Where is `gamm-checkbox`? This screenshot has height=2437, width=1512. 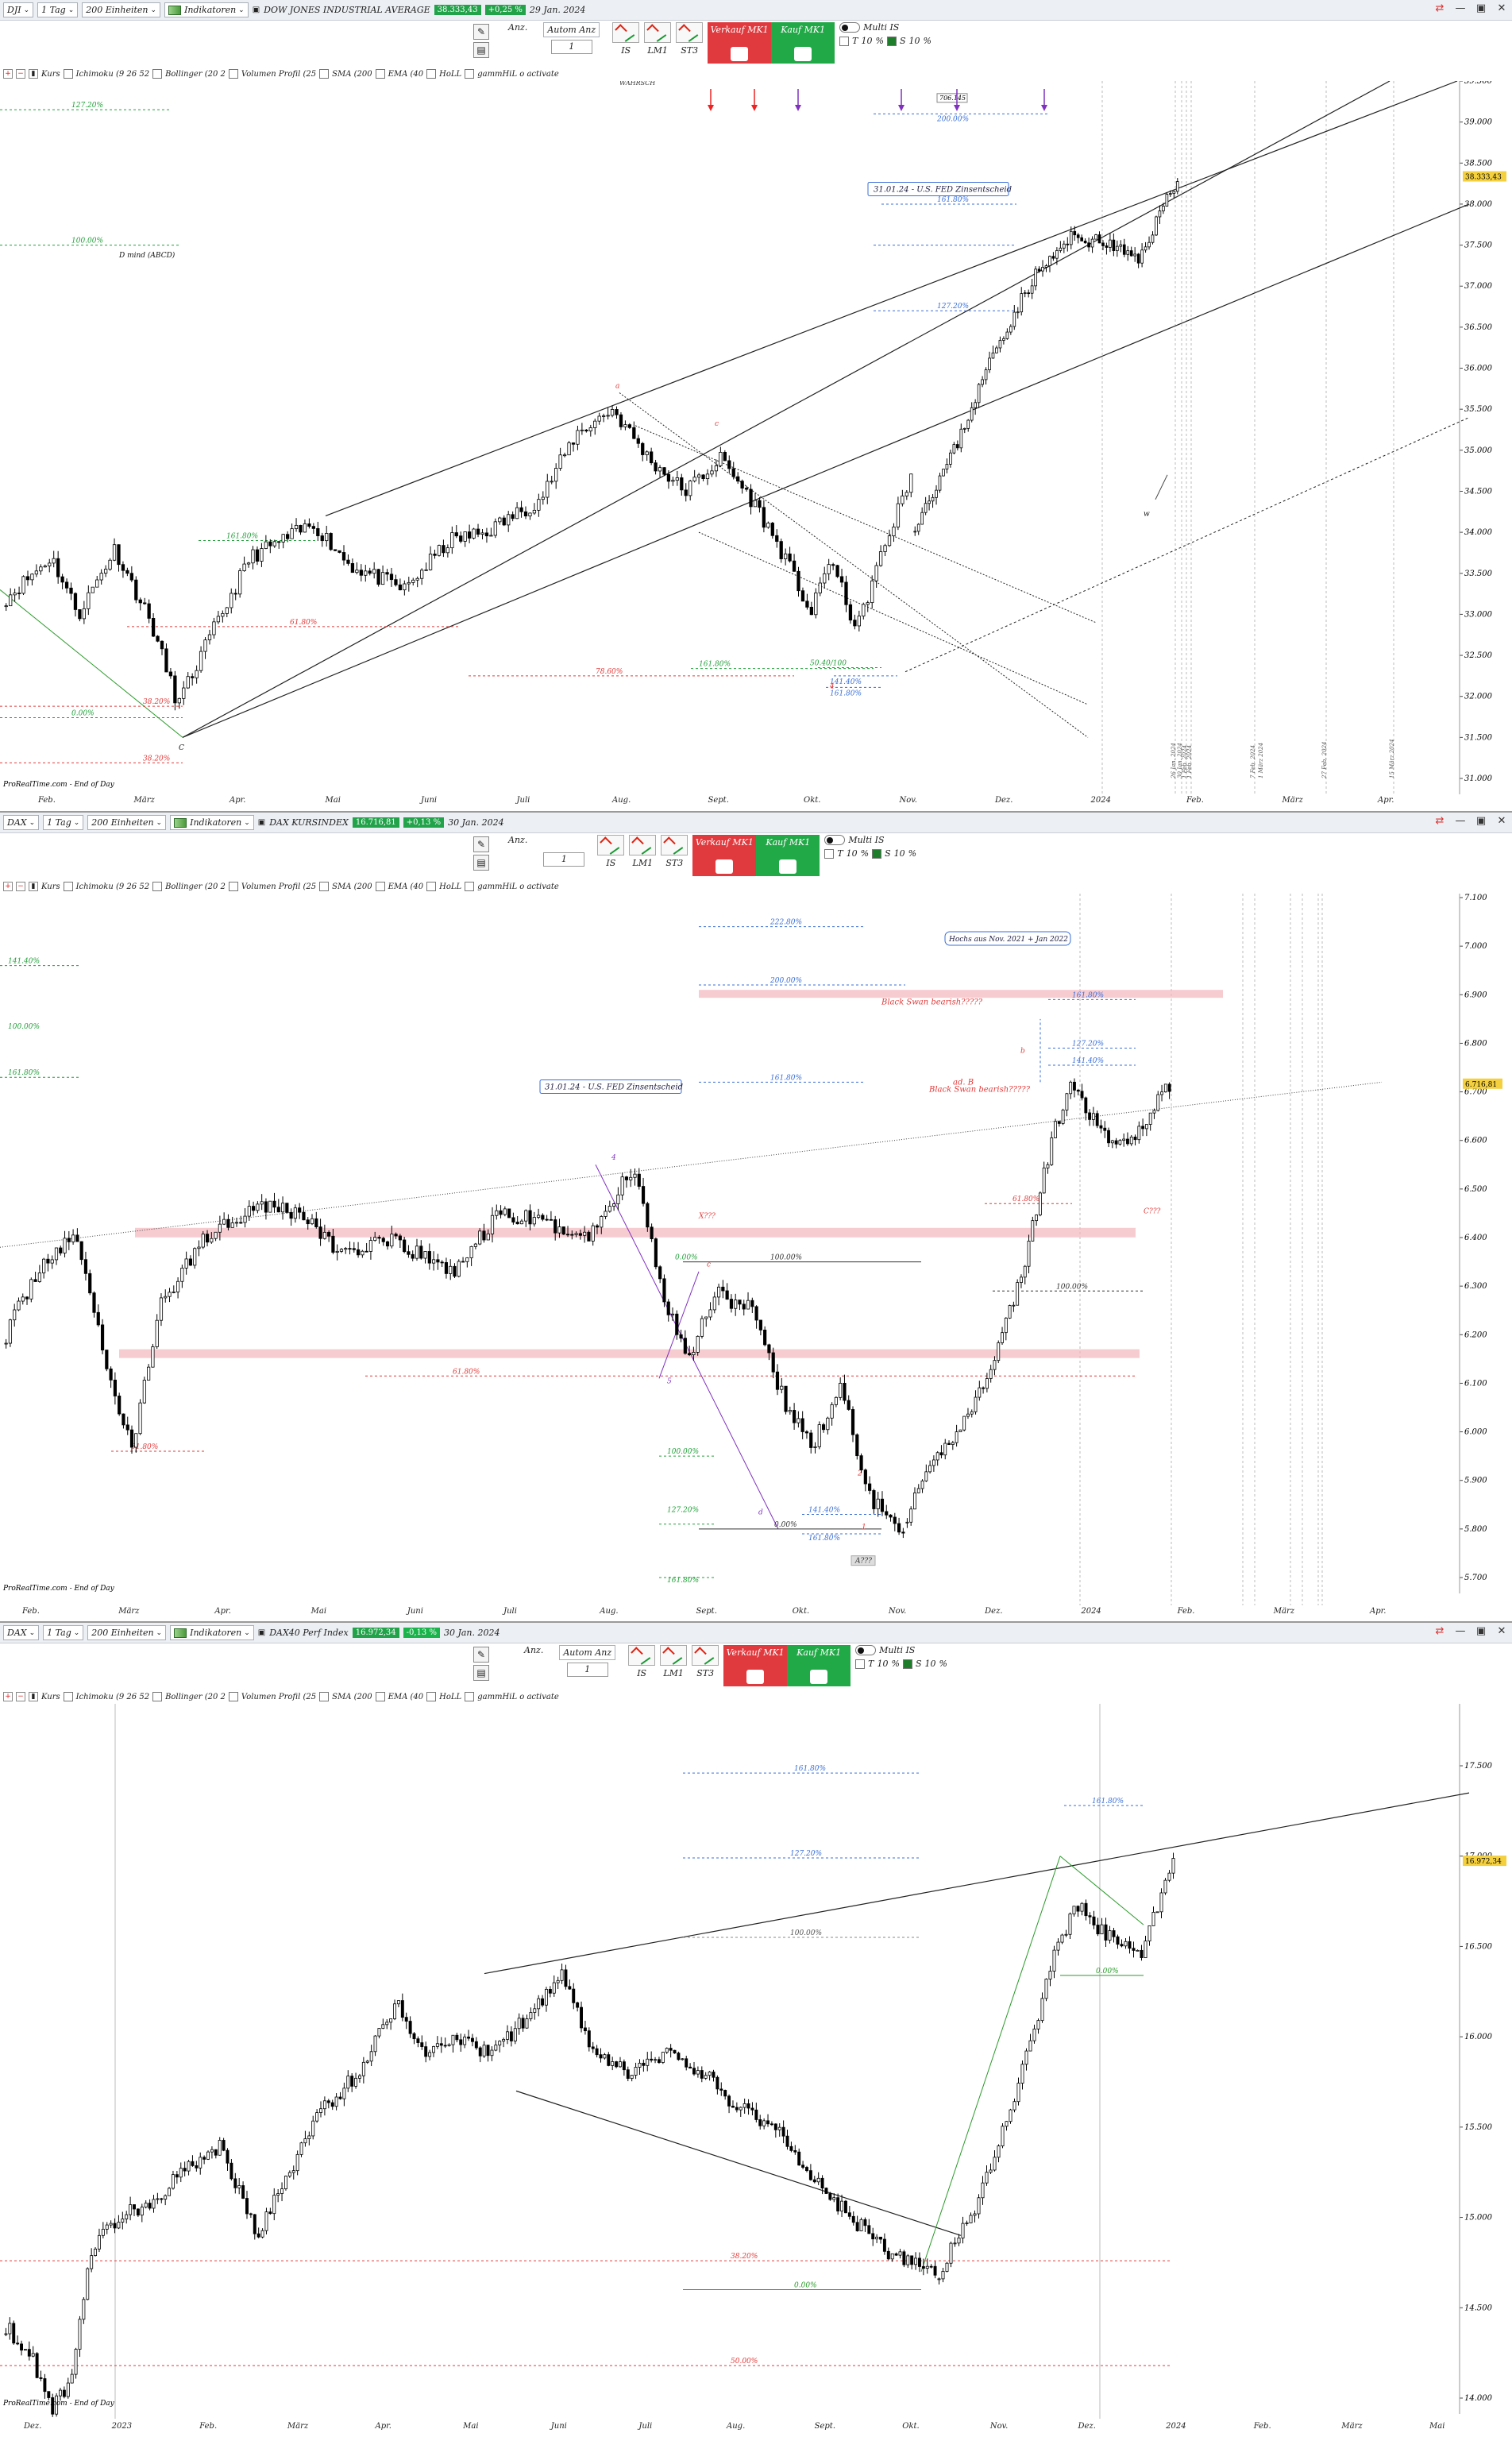
gamm-checkbox is located at coordinates (470, 1697).